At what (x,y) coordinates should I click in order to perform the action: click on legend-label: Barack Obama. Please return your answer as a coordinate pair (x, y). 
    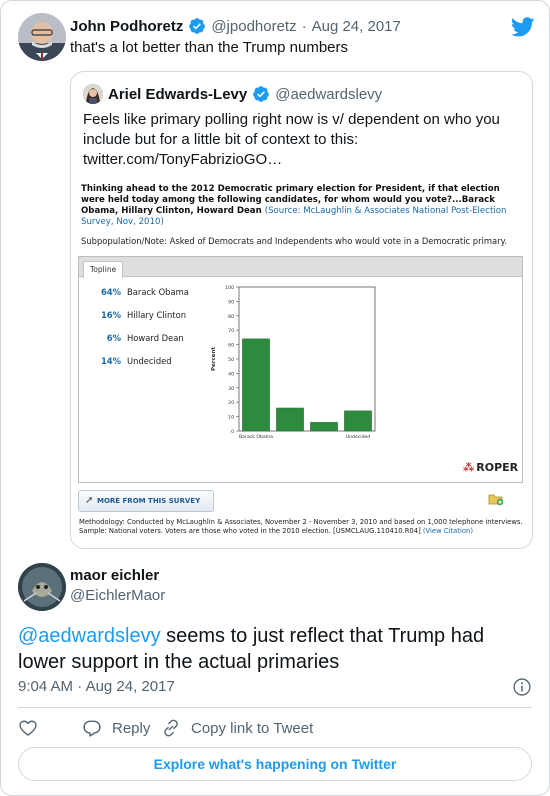
    Looking at the image, I should click on (158, 292).